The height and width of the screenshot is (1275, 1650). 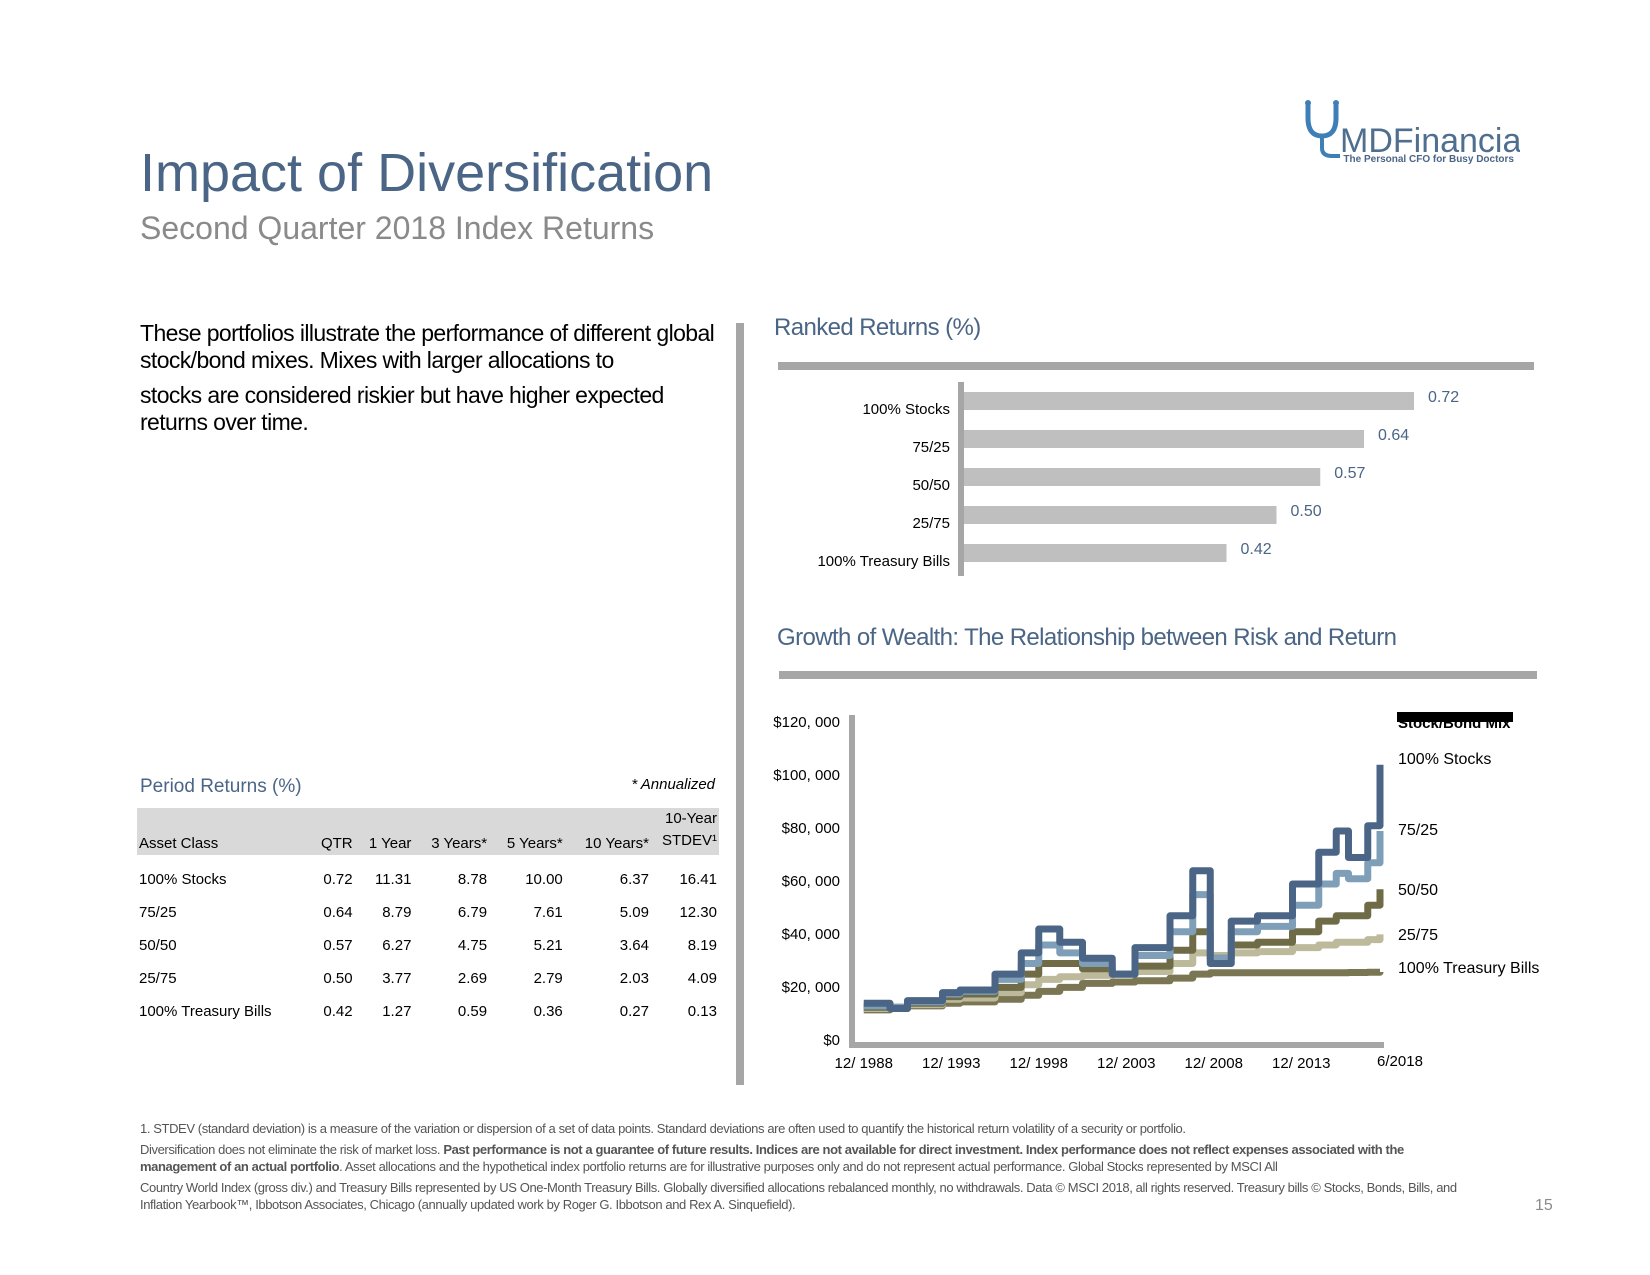 What do you see at coordinates (883, 561) in the screenshot?
I see `bar-category-label: 100% Treasury Bills` at bounding box center [883, 561].